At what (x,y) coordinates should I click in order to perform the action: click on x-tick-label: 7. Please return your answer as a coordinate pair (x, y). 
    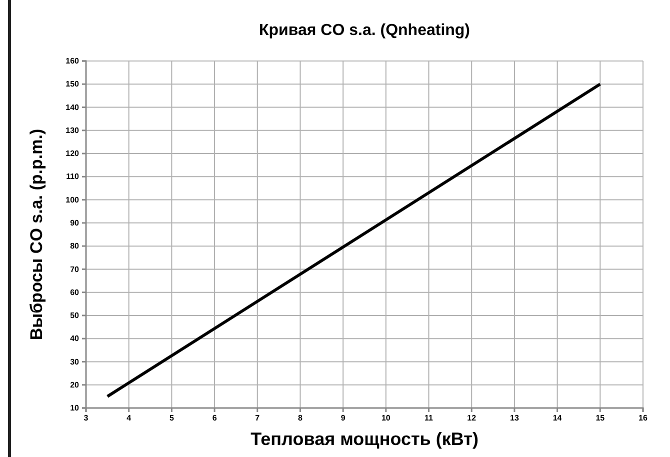
    Looking at the image, I should click on (257, 418).